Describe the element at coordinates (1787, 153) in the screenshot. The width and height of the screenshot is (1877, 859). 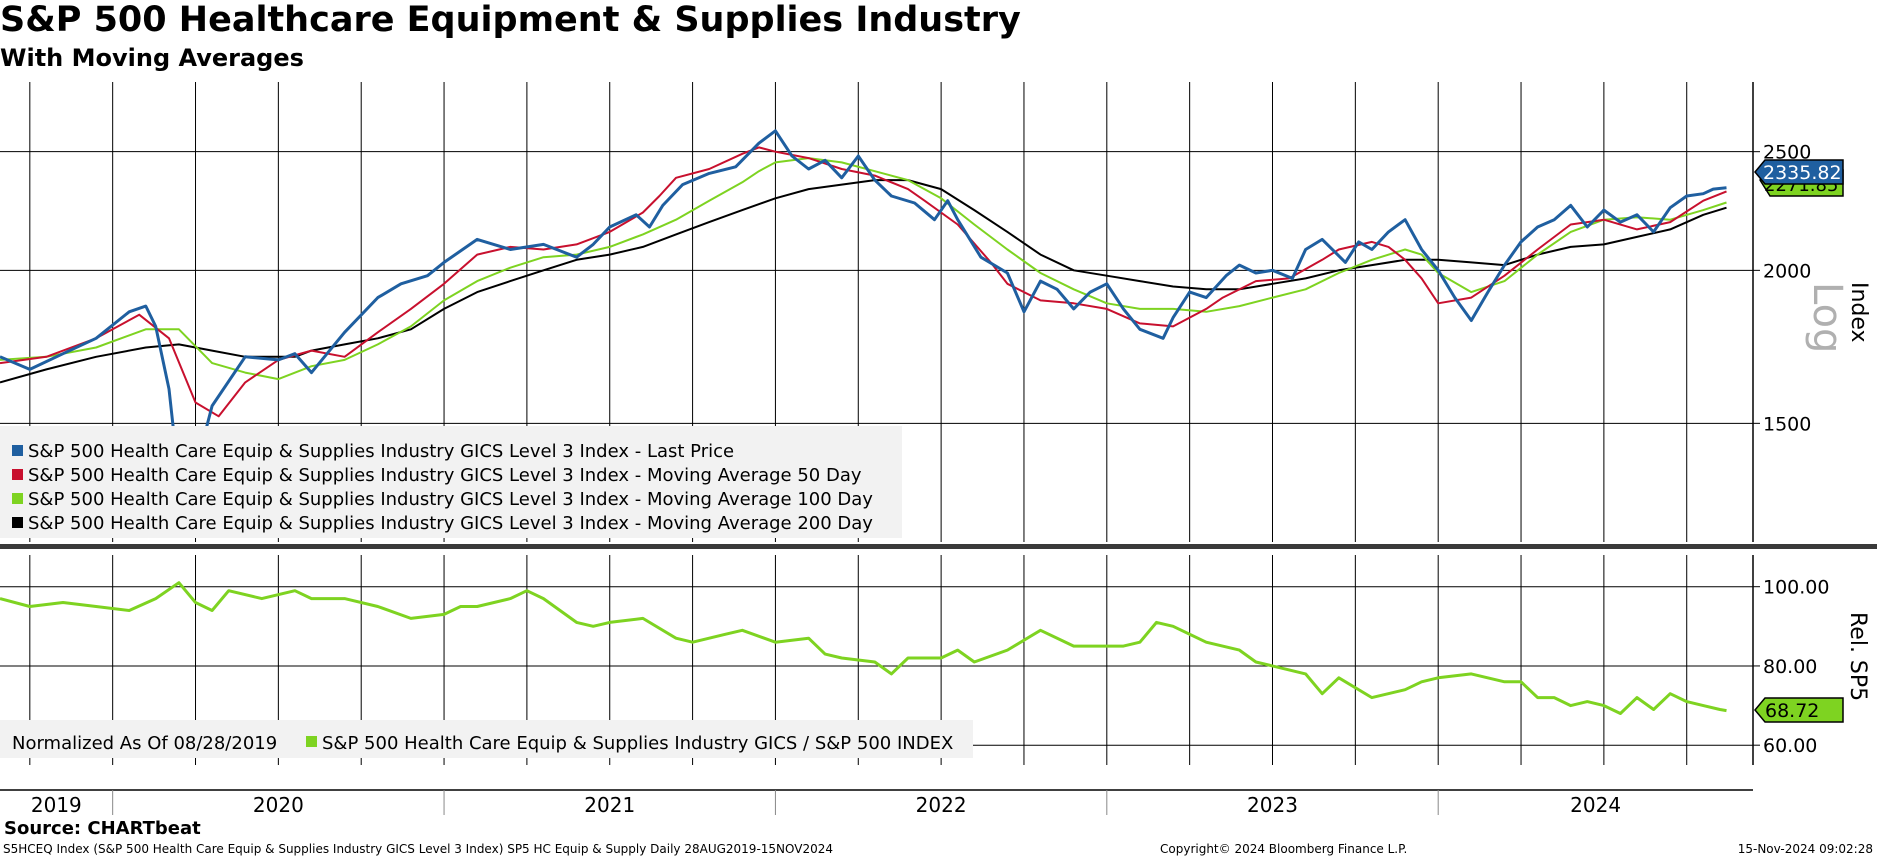
I see `top-y-tick-label: 2500` at that location.